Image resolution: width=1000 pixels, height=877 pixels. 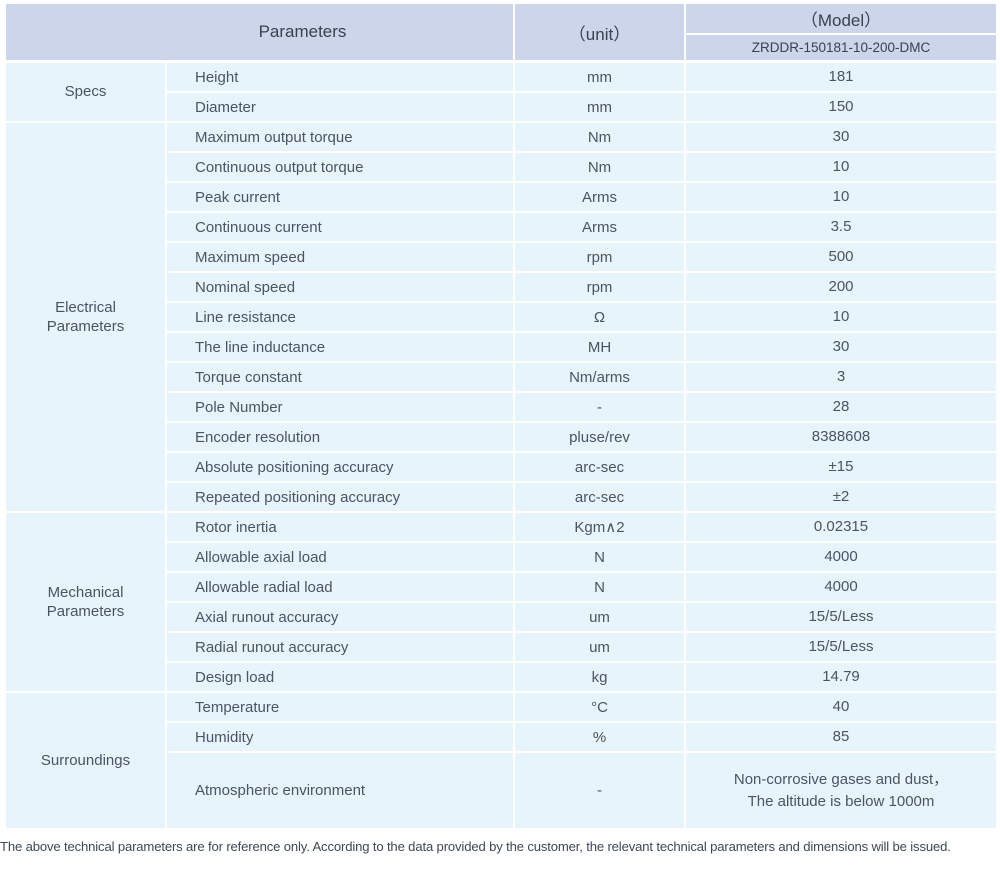 I want to click on value-cell: ±2, so click(x=841, y=497).